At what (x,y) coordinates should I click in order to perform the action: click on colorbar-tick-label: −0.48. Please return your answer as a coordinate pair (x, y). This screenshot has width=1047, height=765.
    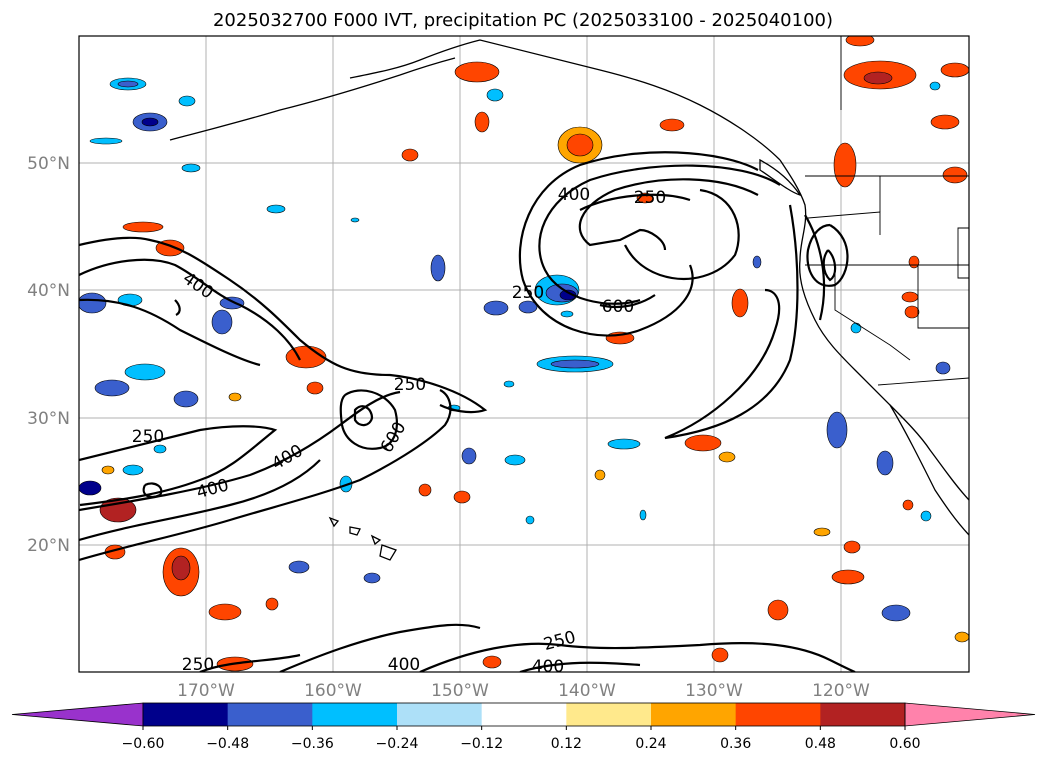
    Looking at the image, I should click on (227, 744).